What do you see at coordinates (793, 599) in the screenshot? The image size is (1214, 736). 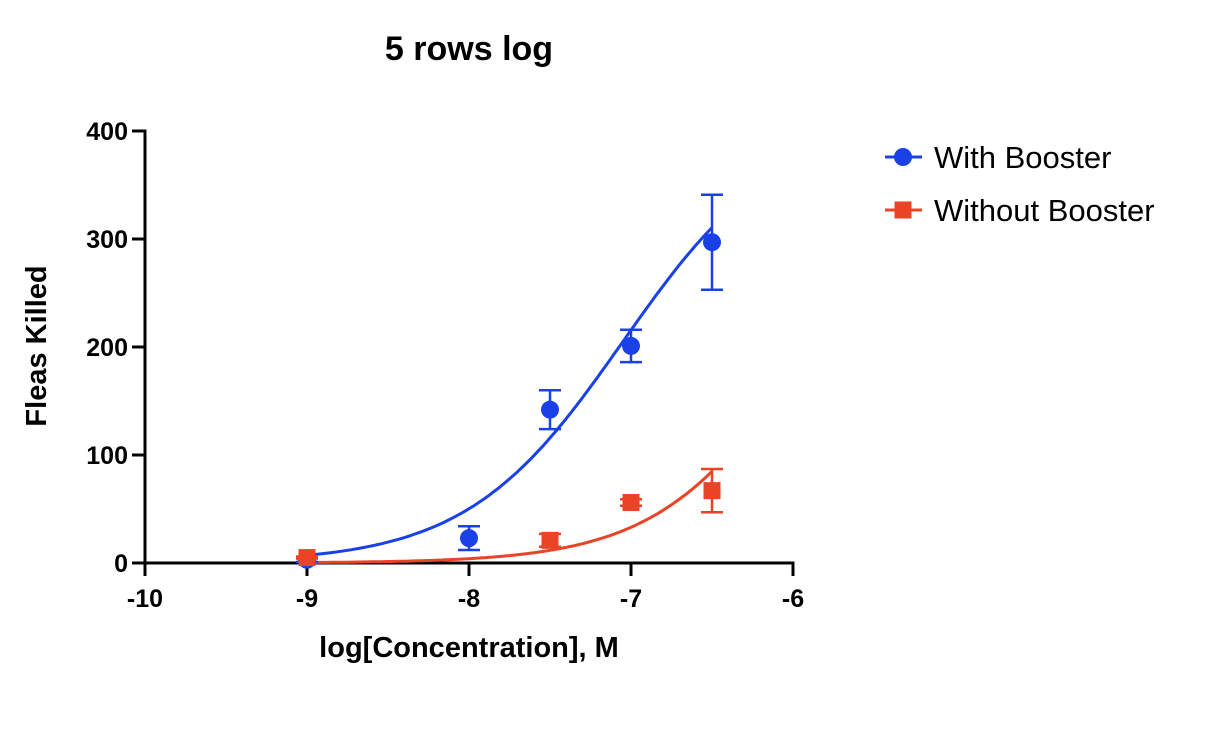 I see `x-tick-label: -6` at bounding box center [793, 599].